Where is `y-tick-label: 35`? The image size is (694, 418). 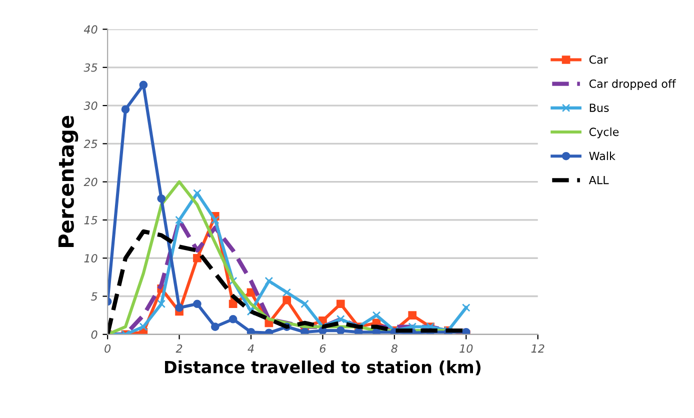 y-tick-label: 35 is located at coordinates (91, 67).